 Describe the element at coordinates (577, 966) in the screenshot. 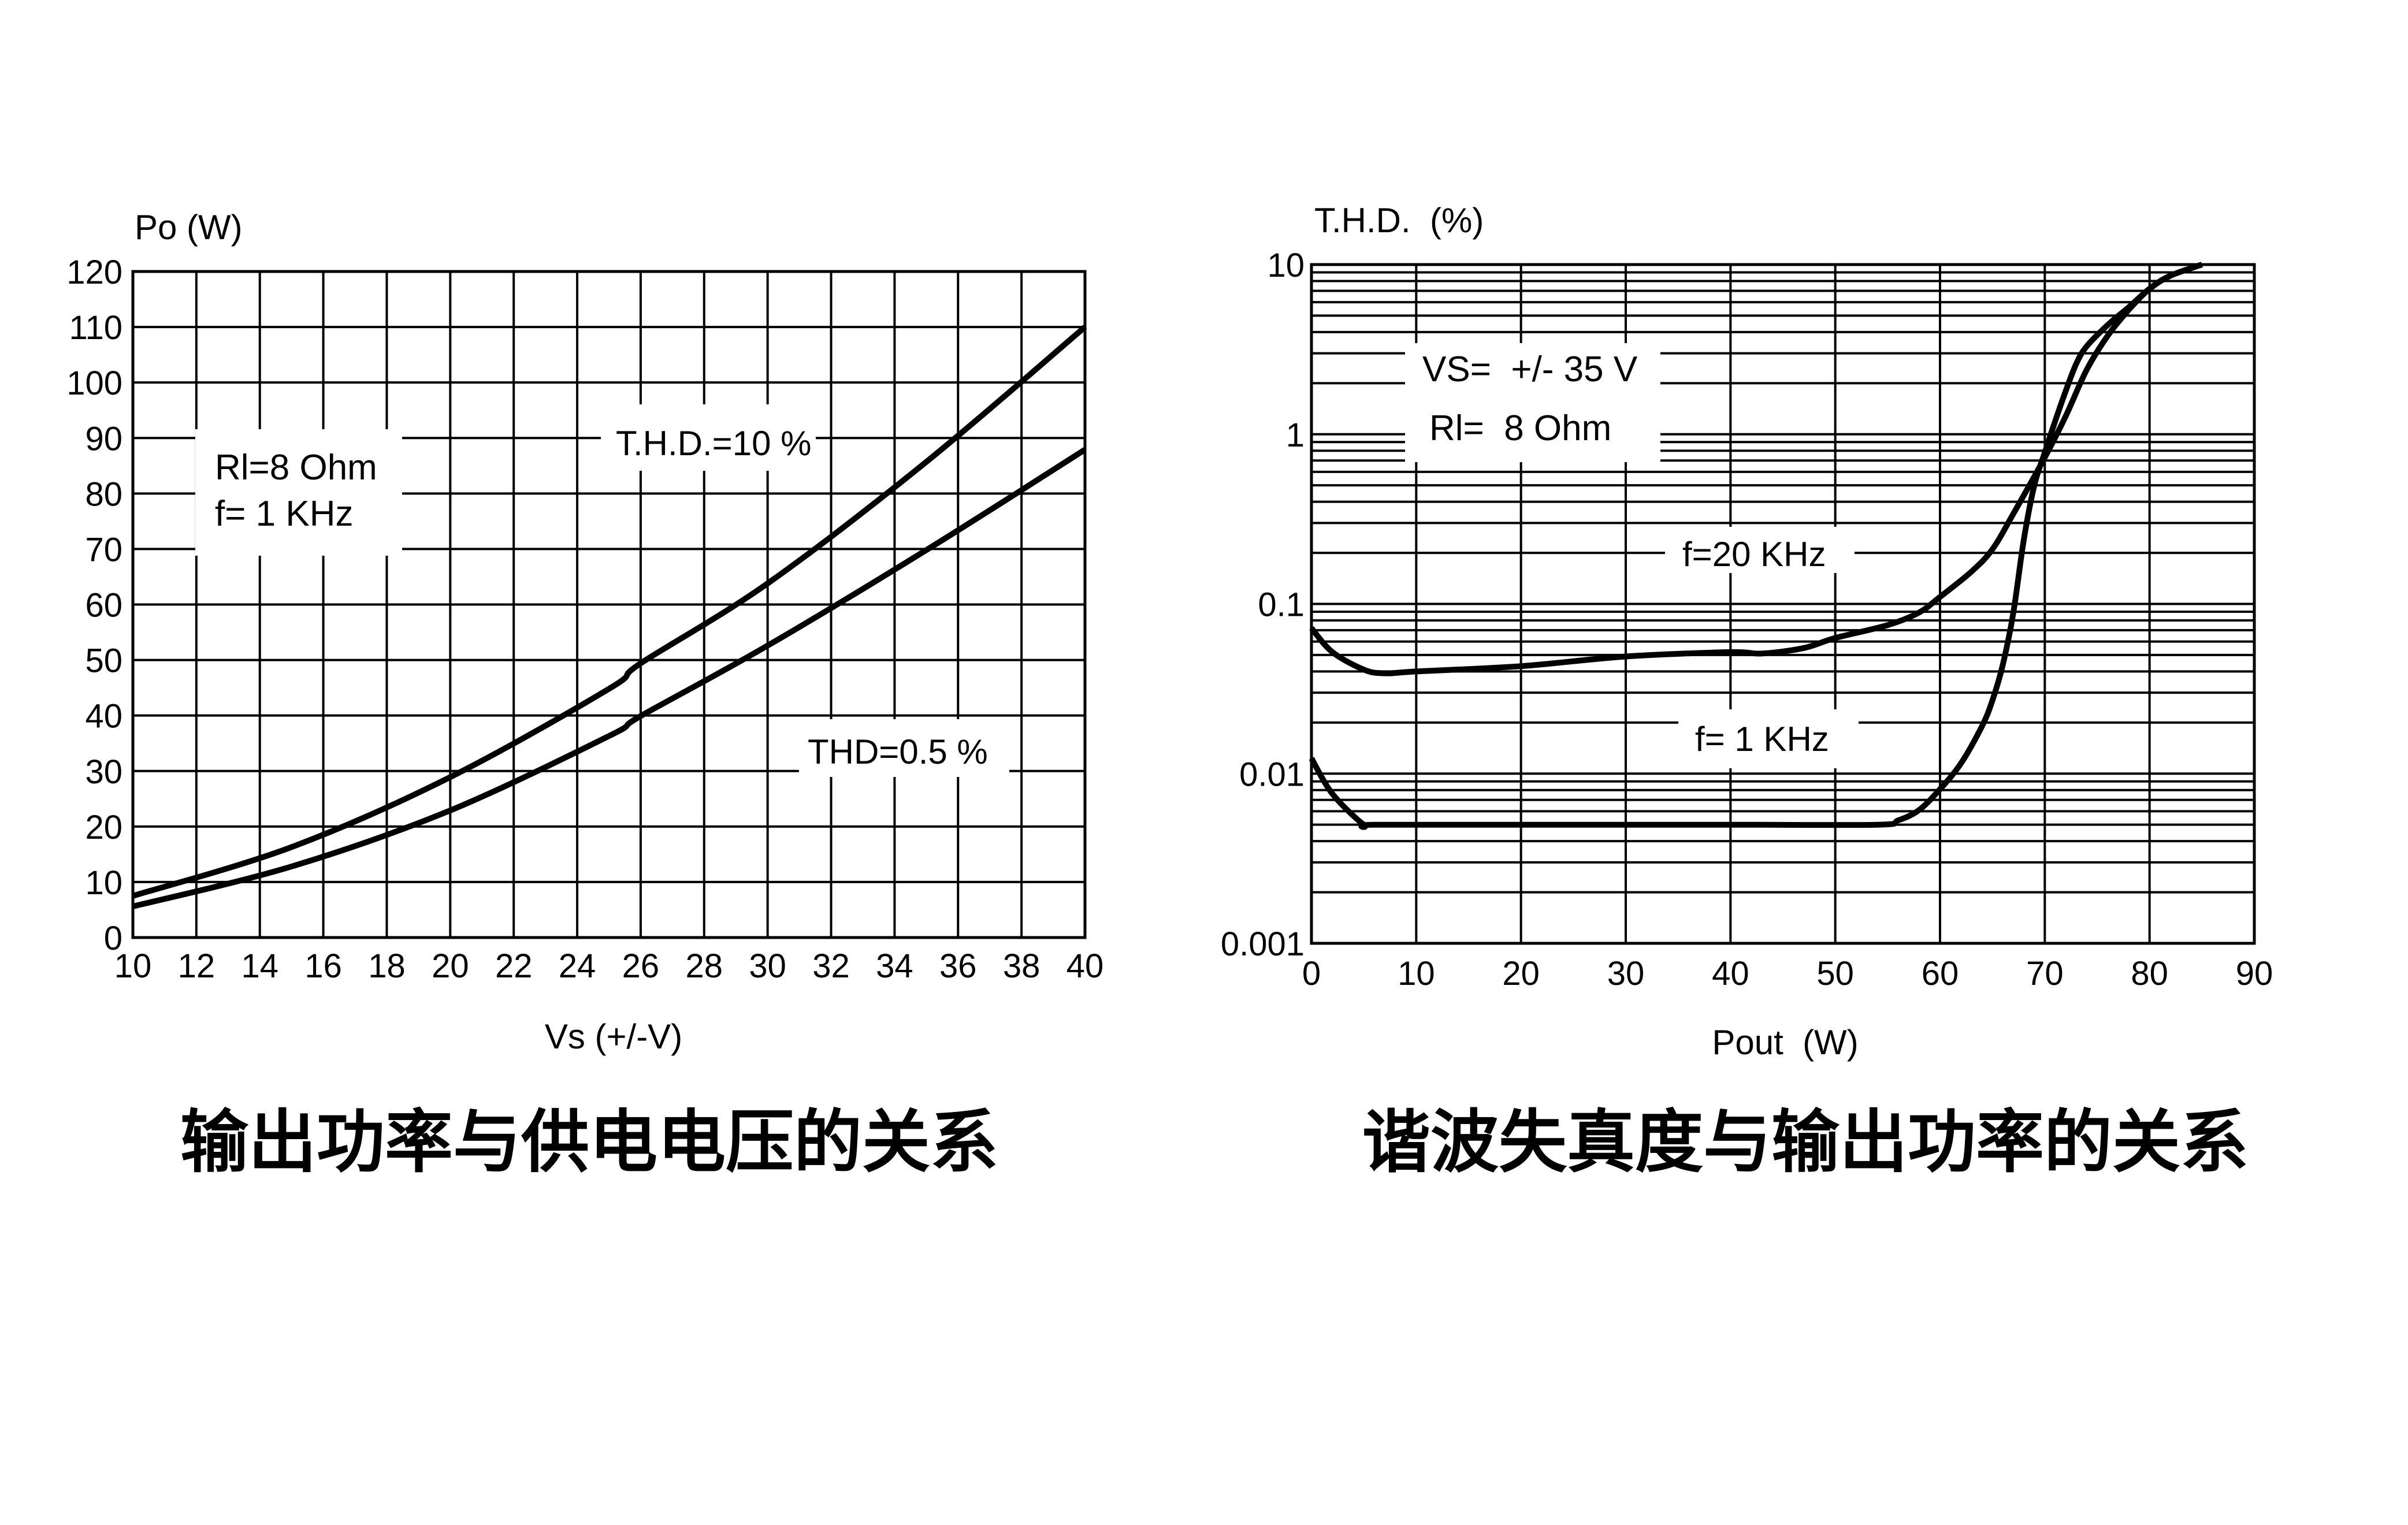

I see `x-tick-label: 24` at that location.